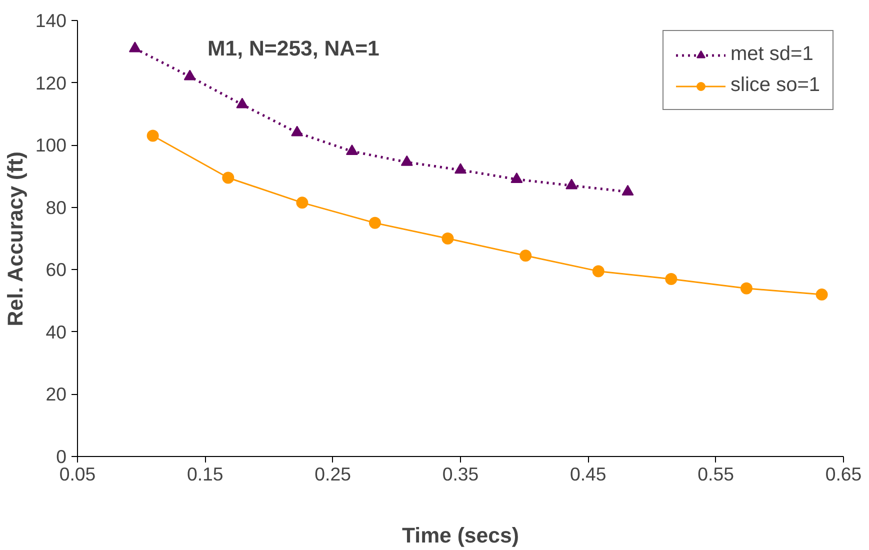  I want to click on x-tick-label: 0.15, so click(205, 474).